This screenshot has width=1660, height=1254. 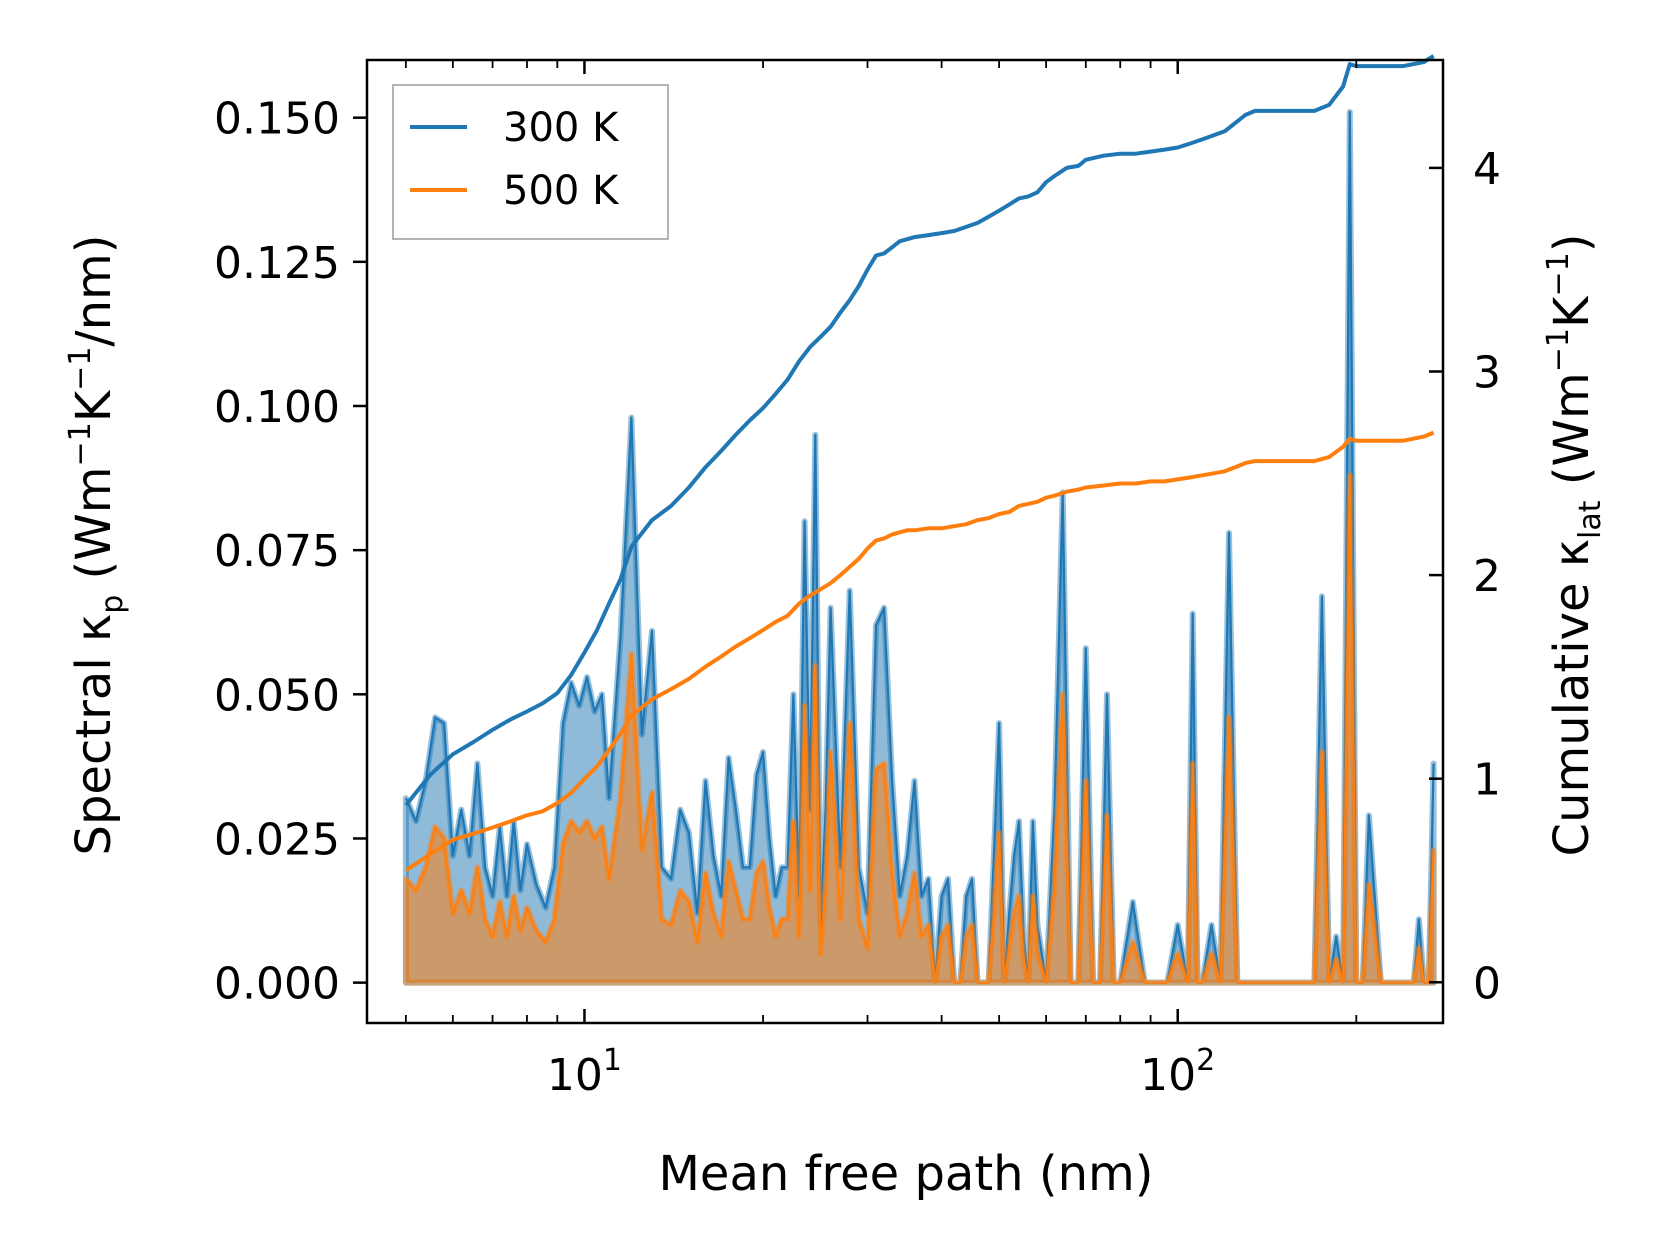 What do you see at coordinates (1487, 169) in the screenshot?
I see `y-right-tick-label: 4` at bounding box center [1487, 169].